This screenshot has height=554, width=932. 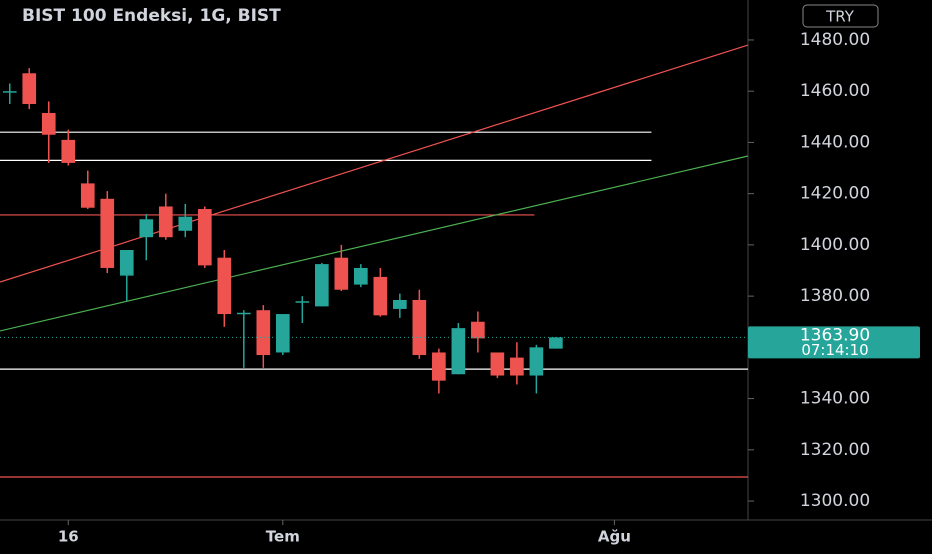 What do you see at coordinates (835, 335) in the screenshot?
I see `last-price-label: 1363.90` at bounding box center [835, 335].